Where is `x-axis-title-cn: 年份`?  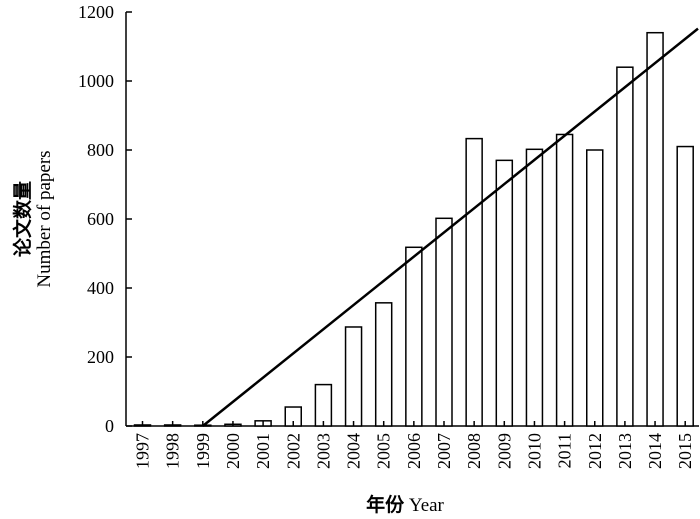
x-axis-title-cn: 年份 is located at coordinates (385, 504).